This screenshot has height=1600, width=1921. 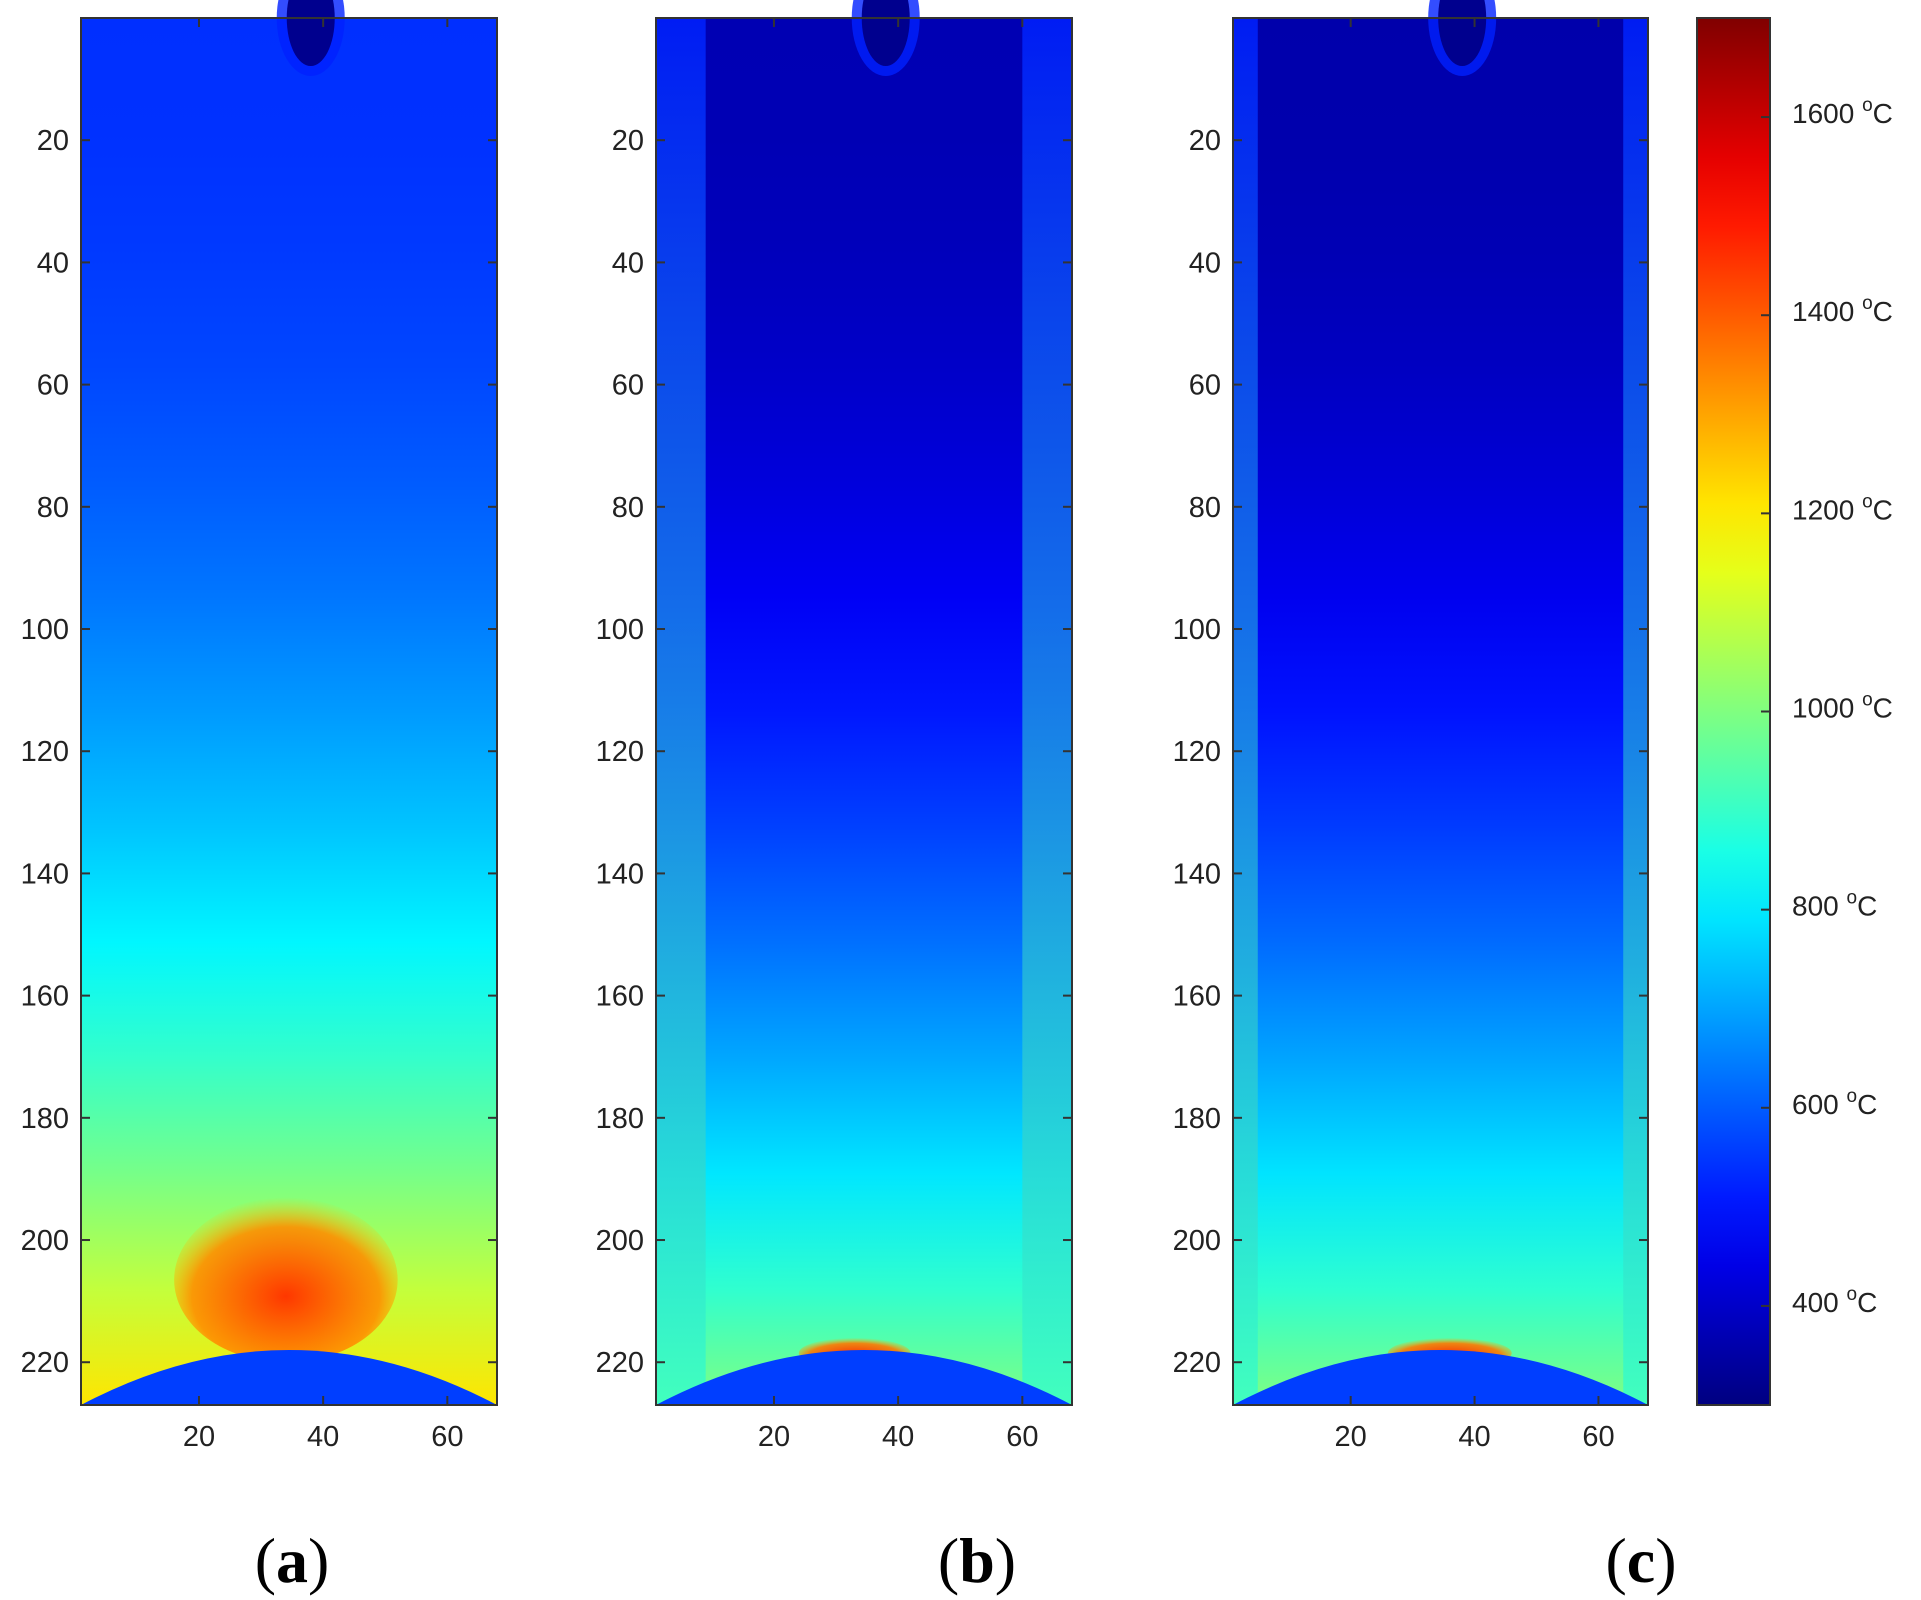 I want to click on colorbar-tick-label: 400 oC, so click(x=1834, y=1301).